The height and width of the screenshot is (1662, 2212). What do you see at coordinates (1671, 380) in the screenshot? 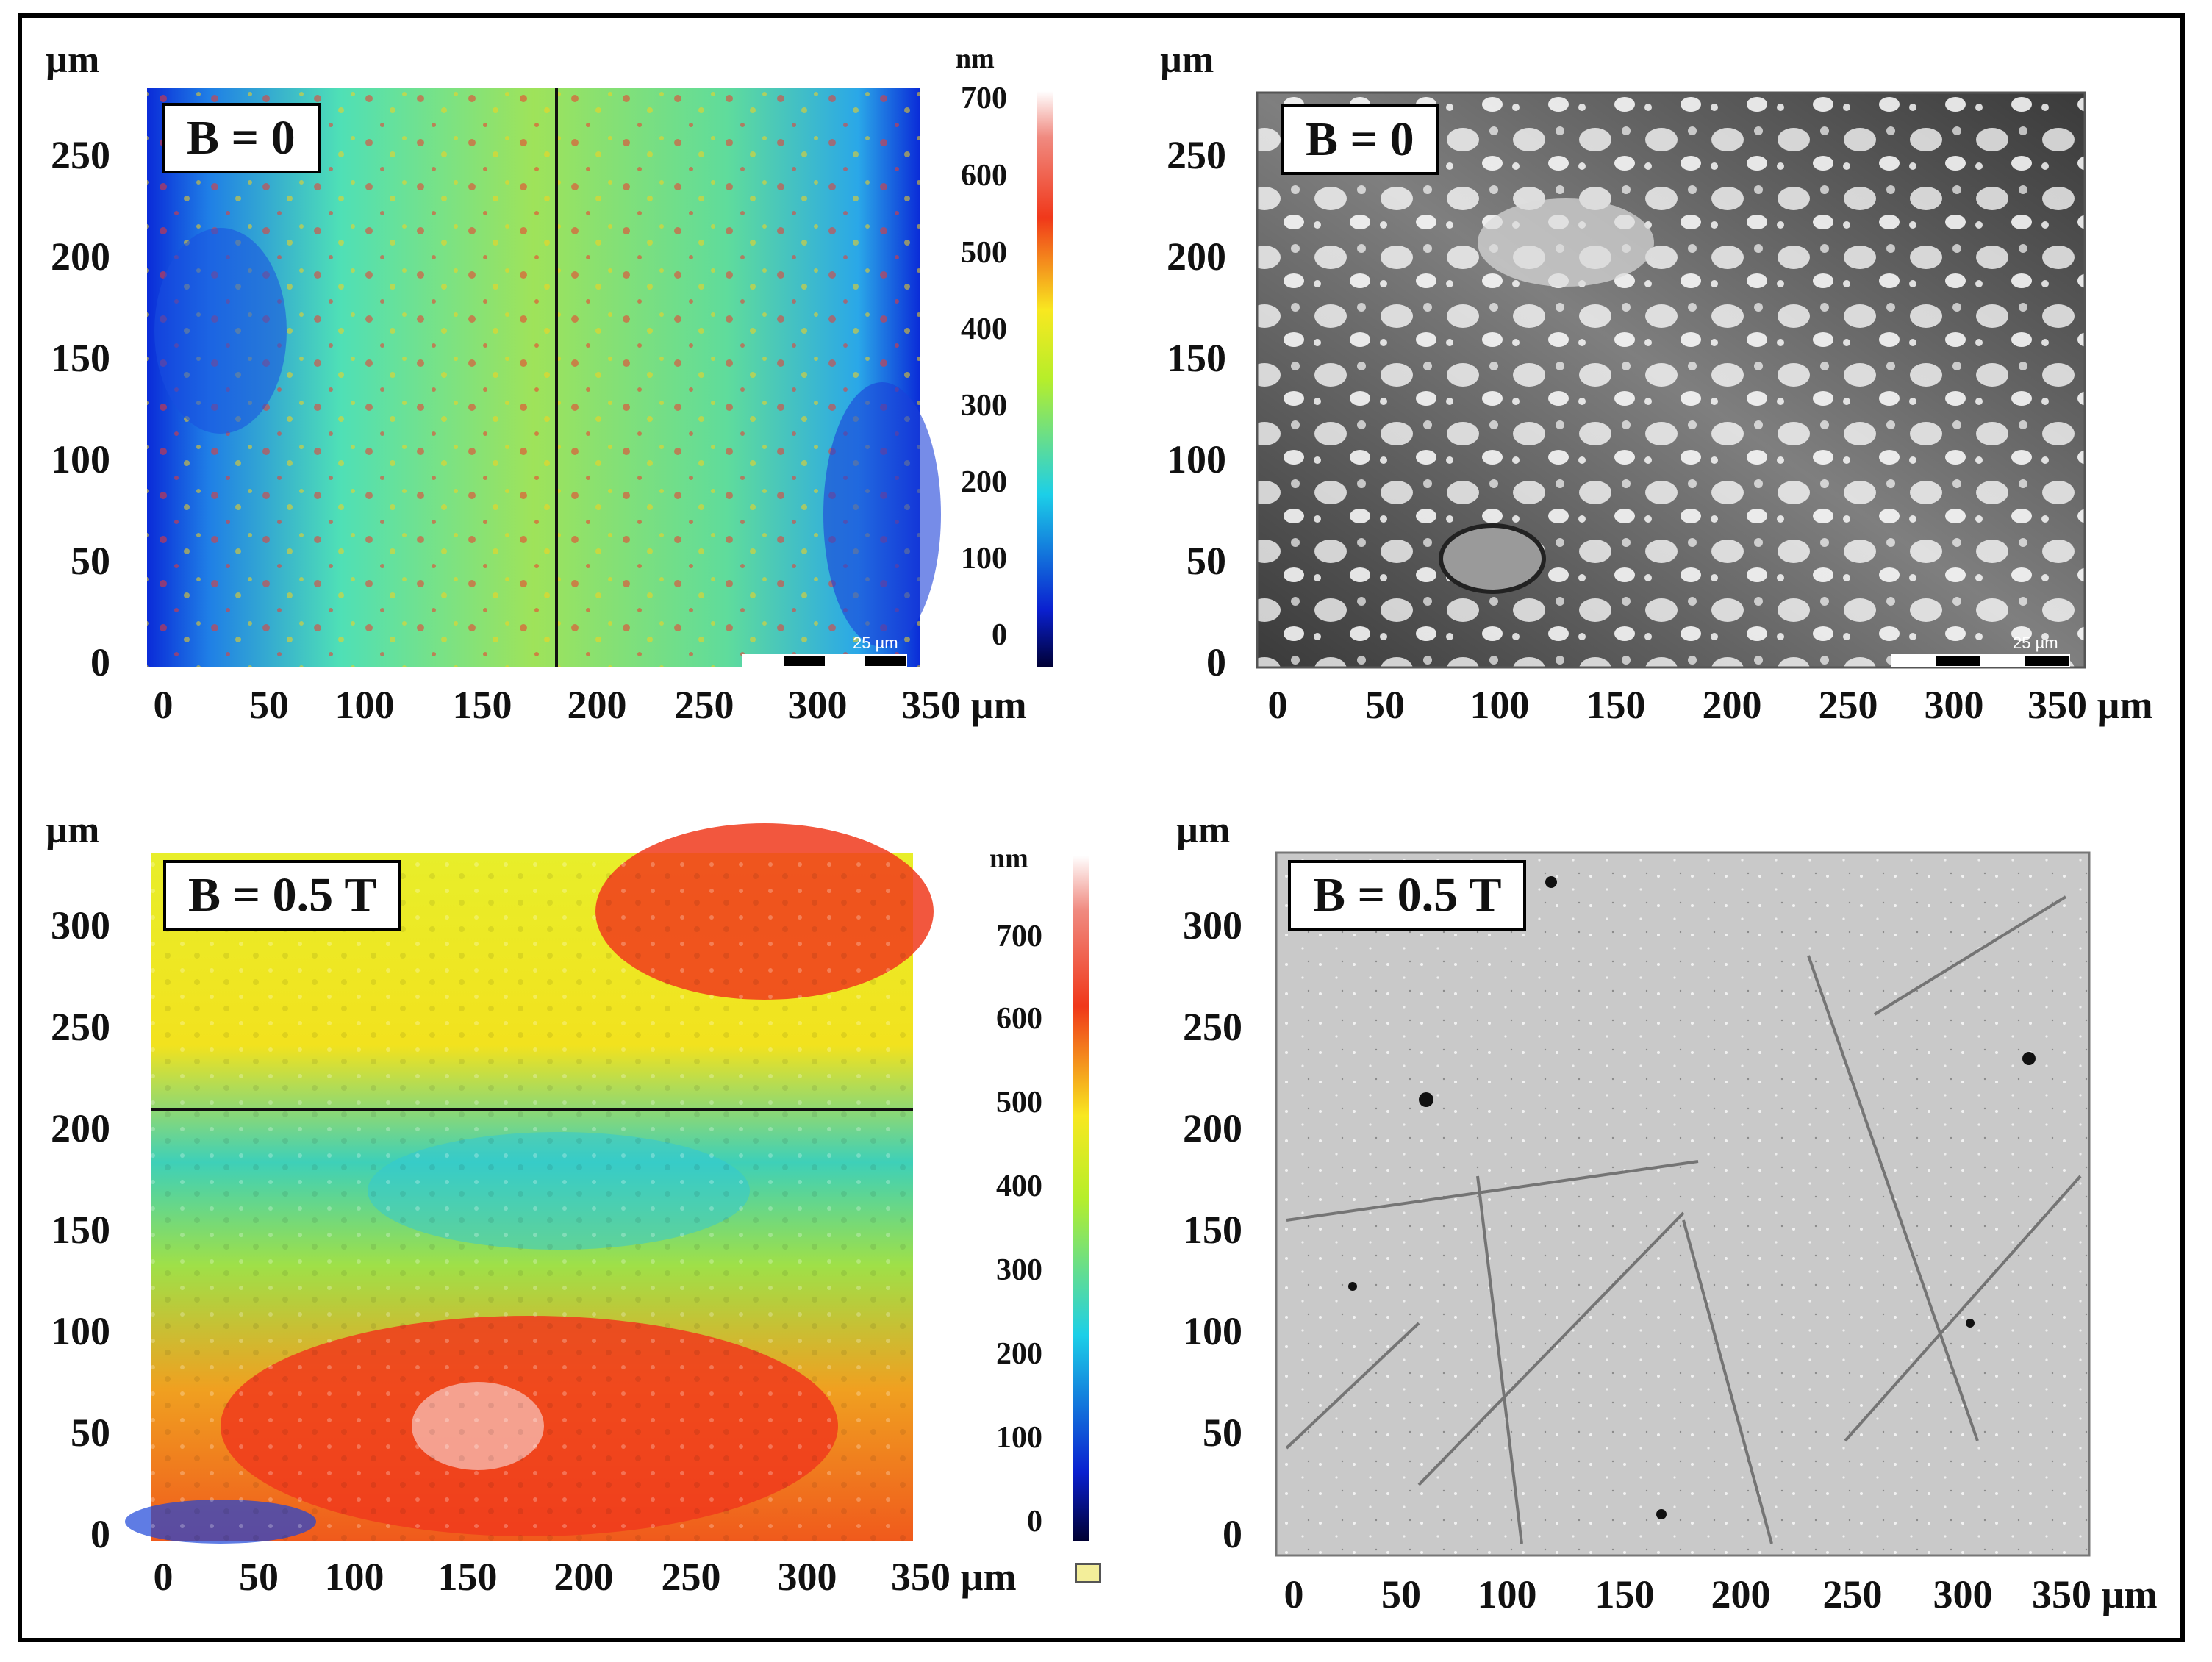
I see `micrograph-b` at bounding box center [1671, 380].